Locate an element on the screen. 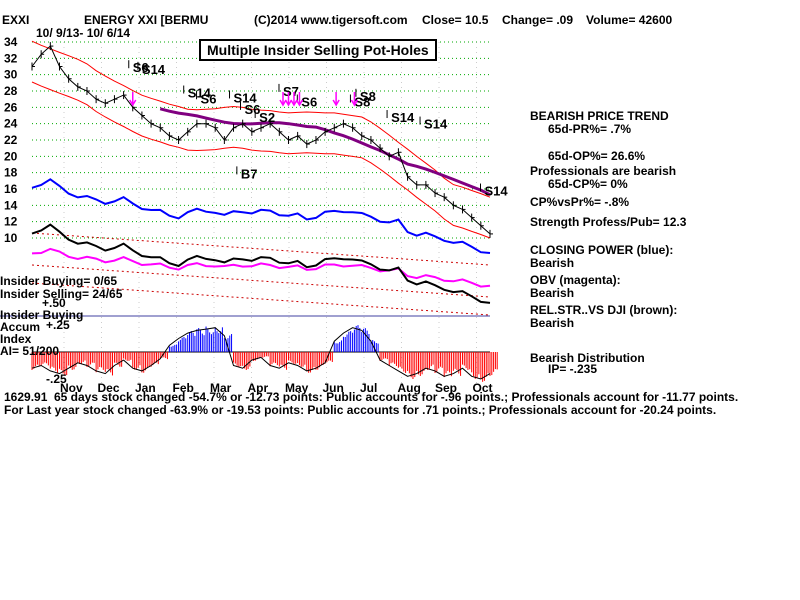 The width and height of the screenshot is (800, 600). signal-label: S7 is located at coordinates (291, 91).